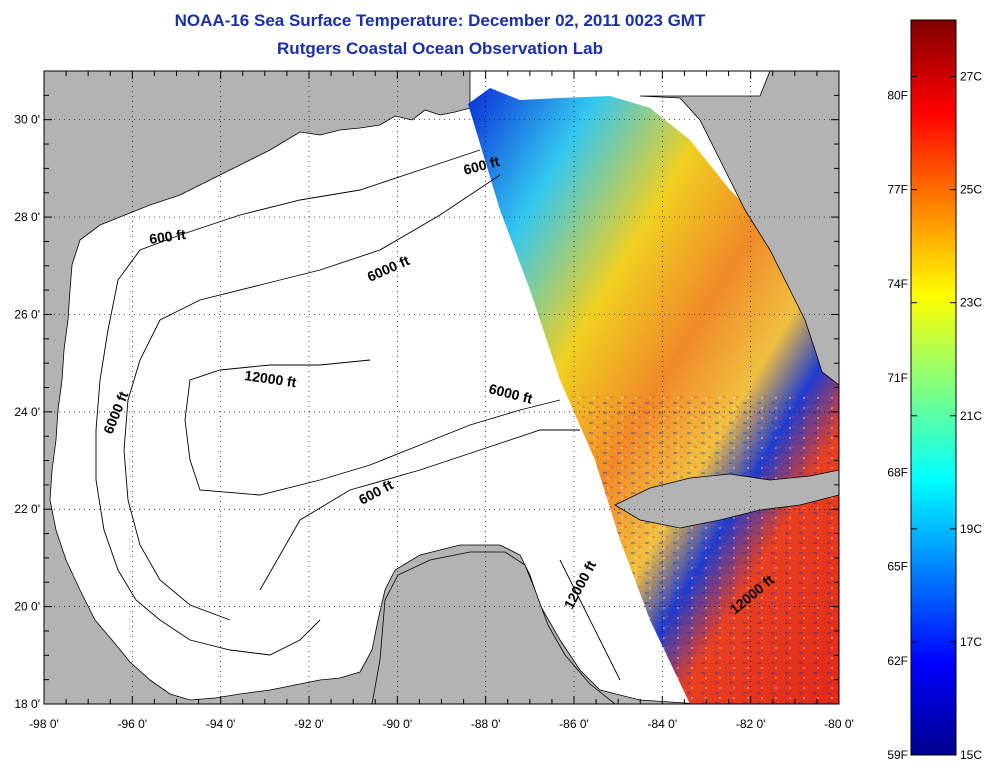 This screenshot has width=992, height=770. What do you see at coordinates (839, 724) in the screenshot?
I see `x-tick-label: -80 0'` at bounding box center [839, 724].